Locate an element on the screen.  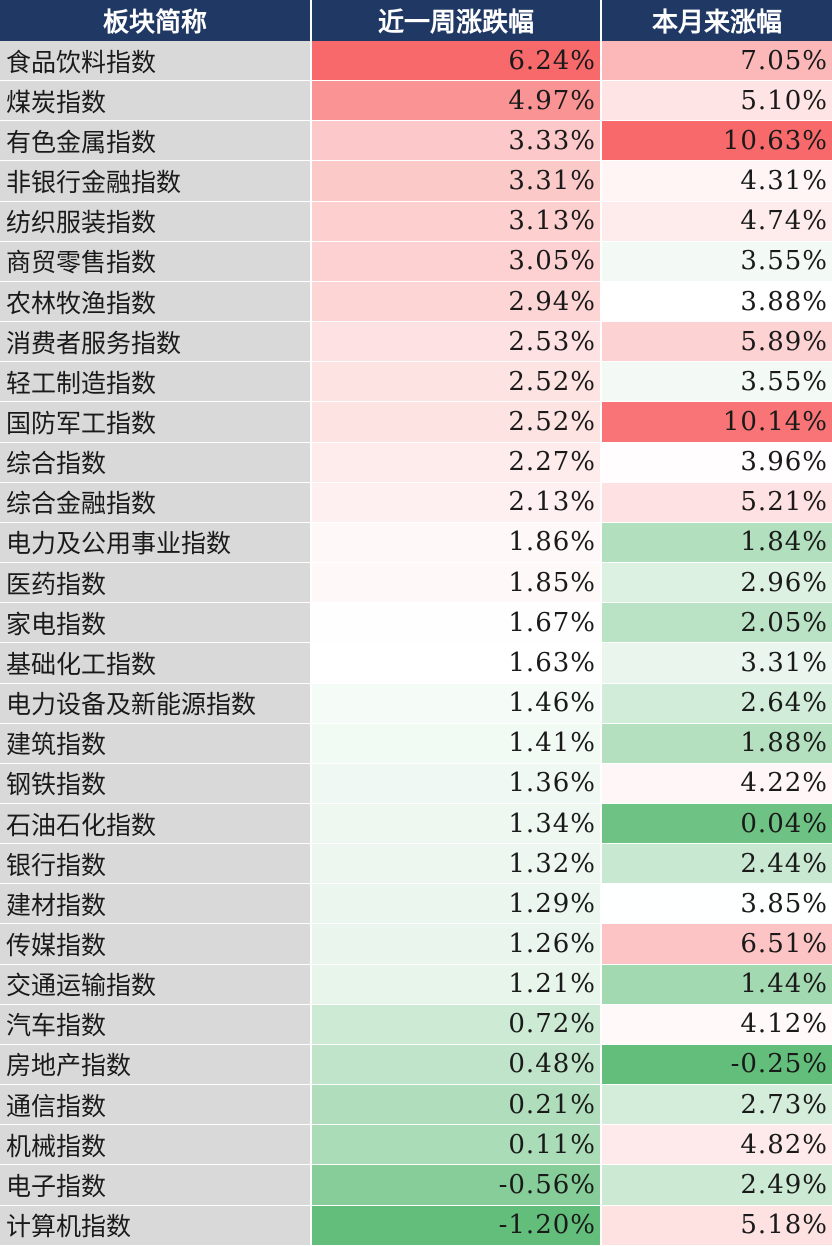
sector-name-cell: 传媒指数 is located at coordinates (156, 944).